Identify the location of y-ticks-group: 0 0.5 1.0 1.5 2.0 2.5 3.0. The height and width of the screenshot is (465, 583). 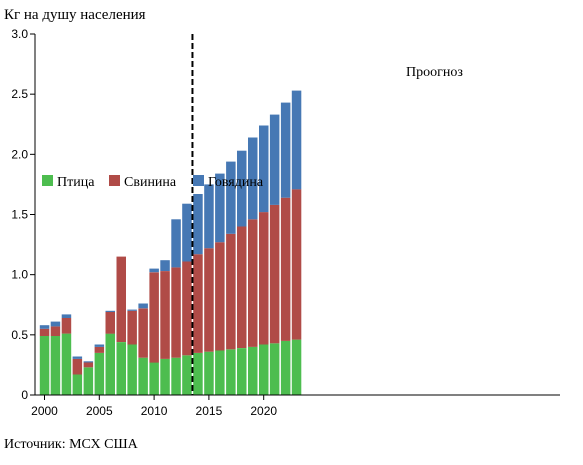
(23, 214).